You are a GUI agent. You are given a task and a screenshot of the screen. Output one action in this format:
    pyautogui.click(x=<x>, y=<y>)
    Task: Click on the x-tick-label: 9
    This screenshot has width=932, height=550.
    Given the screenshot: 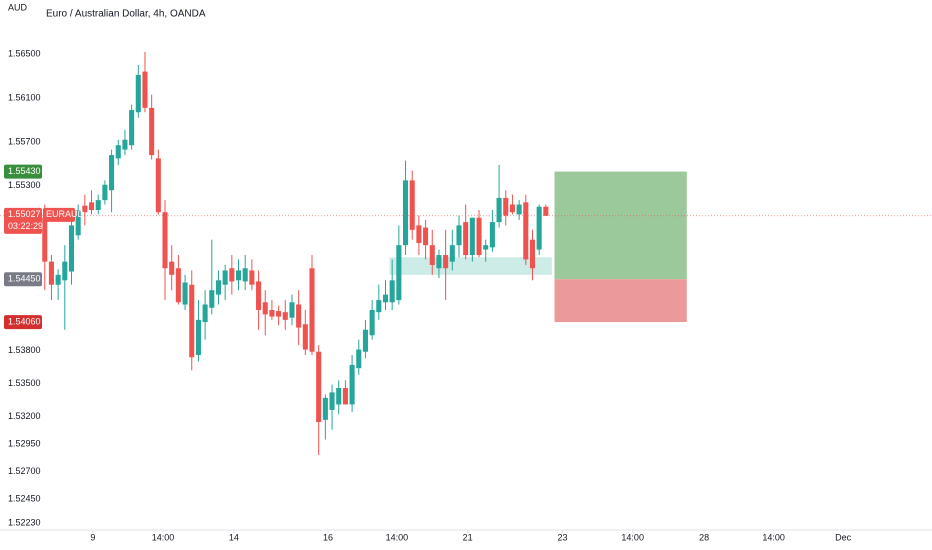 What is the action you would take?
    pyautogui.click(x=92, y=537)
    